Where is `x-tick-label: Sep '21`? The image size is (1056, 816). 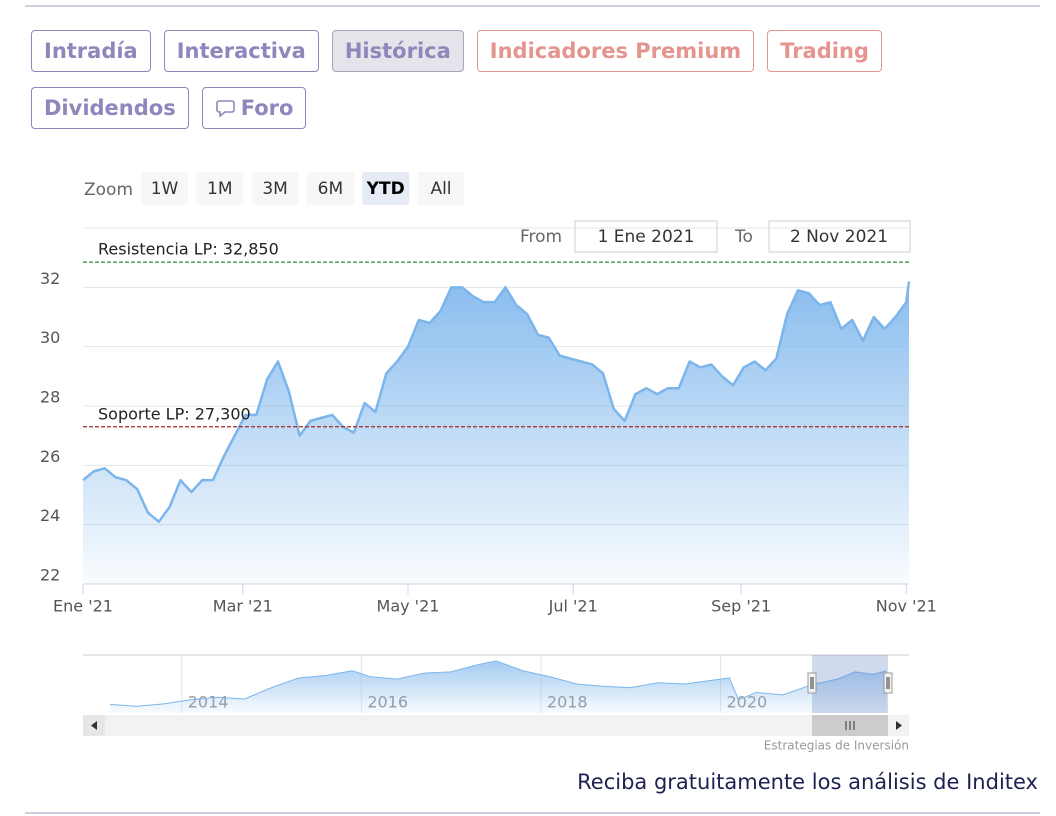
x-tick-label: Sep '21 is located at coordinates (741, 606).